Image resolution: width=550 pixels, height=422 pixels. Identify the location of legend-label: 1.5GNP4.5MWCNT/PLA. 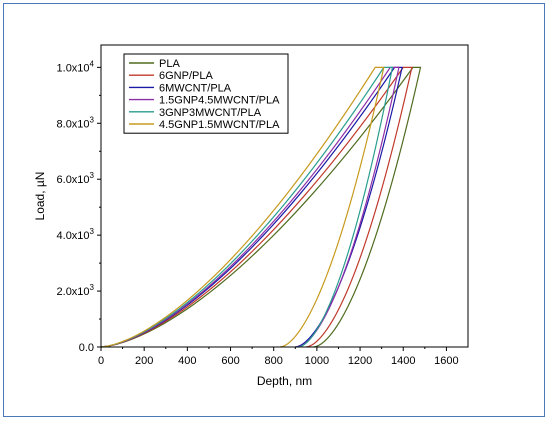
(219, 101).